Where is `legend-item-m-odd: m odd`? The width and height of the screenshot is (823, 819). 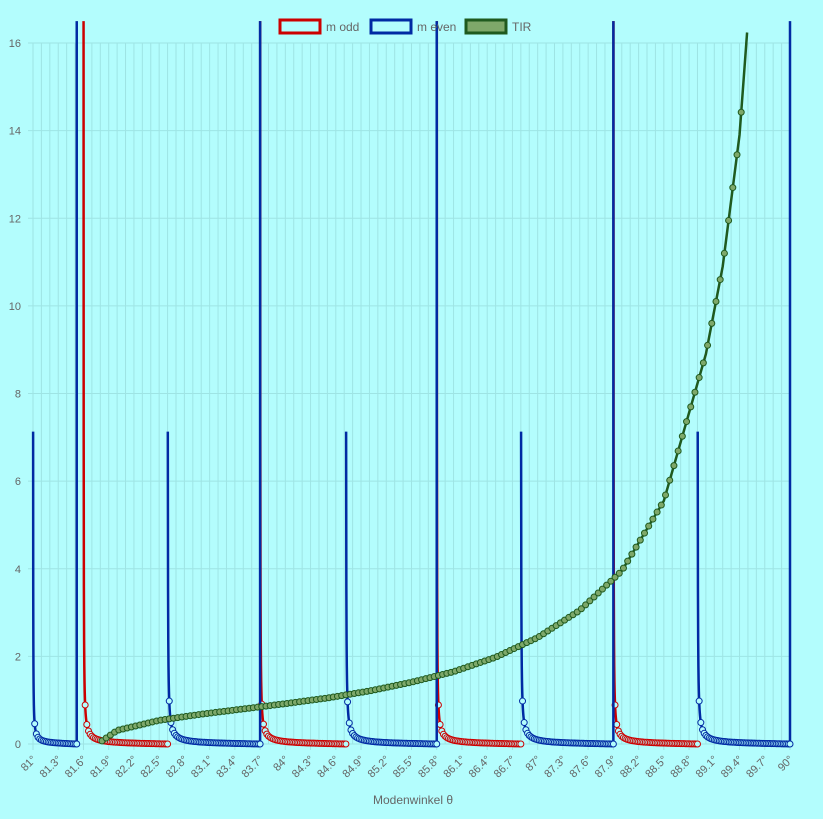
legend-item-m-odd: m odd is located at coordinates (318, 26).